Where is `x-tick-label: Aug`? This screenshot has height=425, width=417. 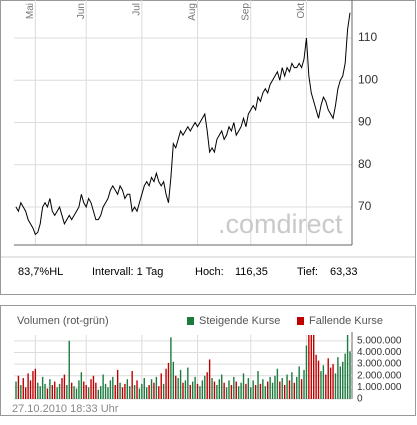
x-tick-label: Aug is located at coordinates (192, 12).